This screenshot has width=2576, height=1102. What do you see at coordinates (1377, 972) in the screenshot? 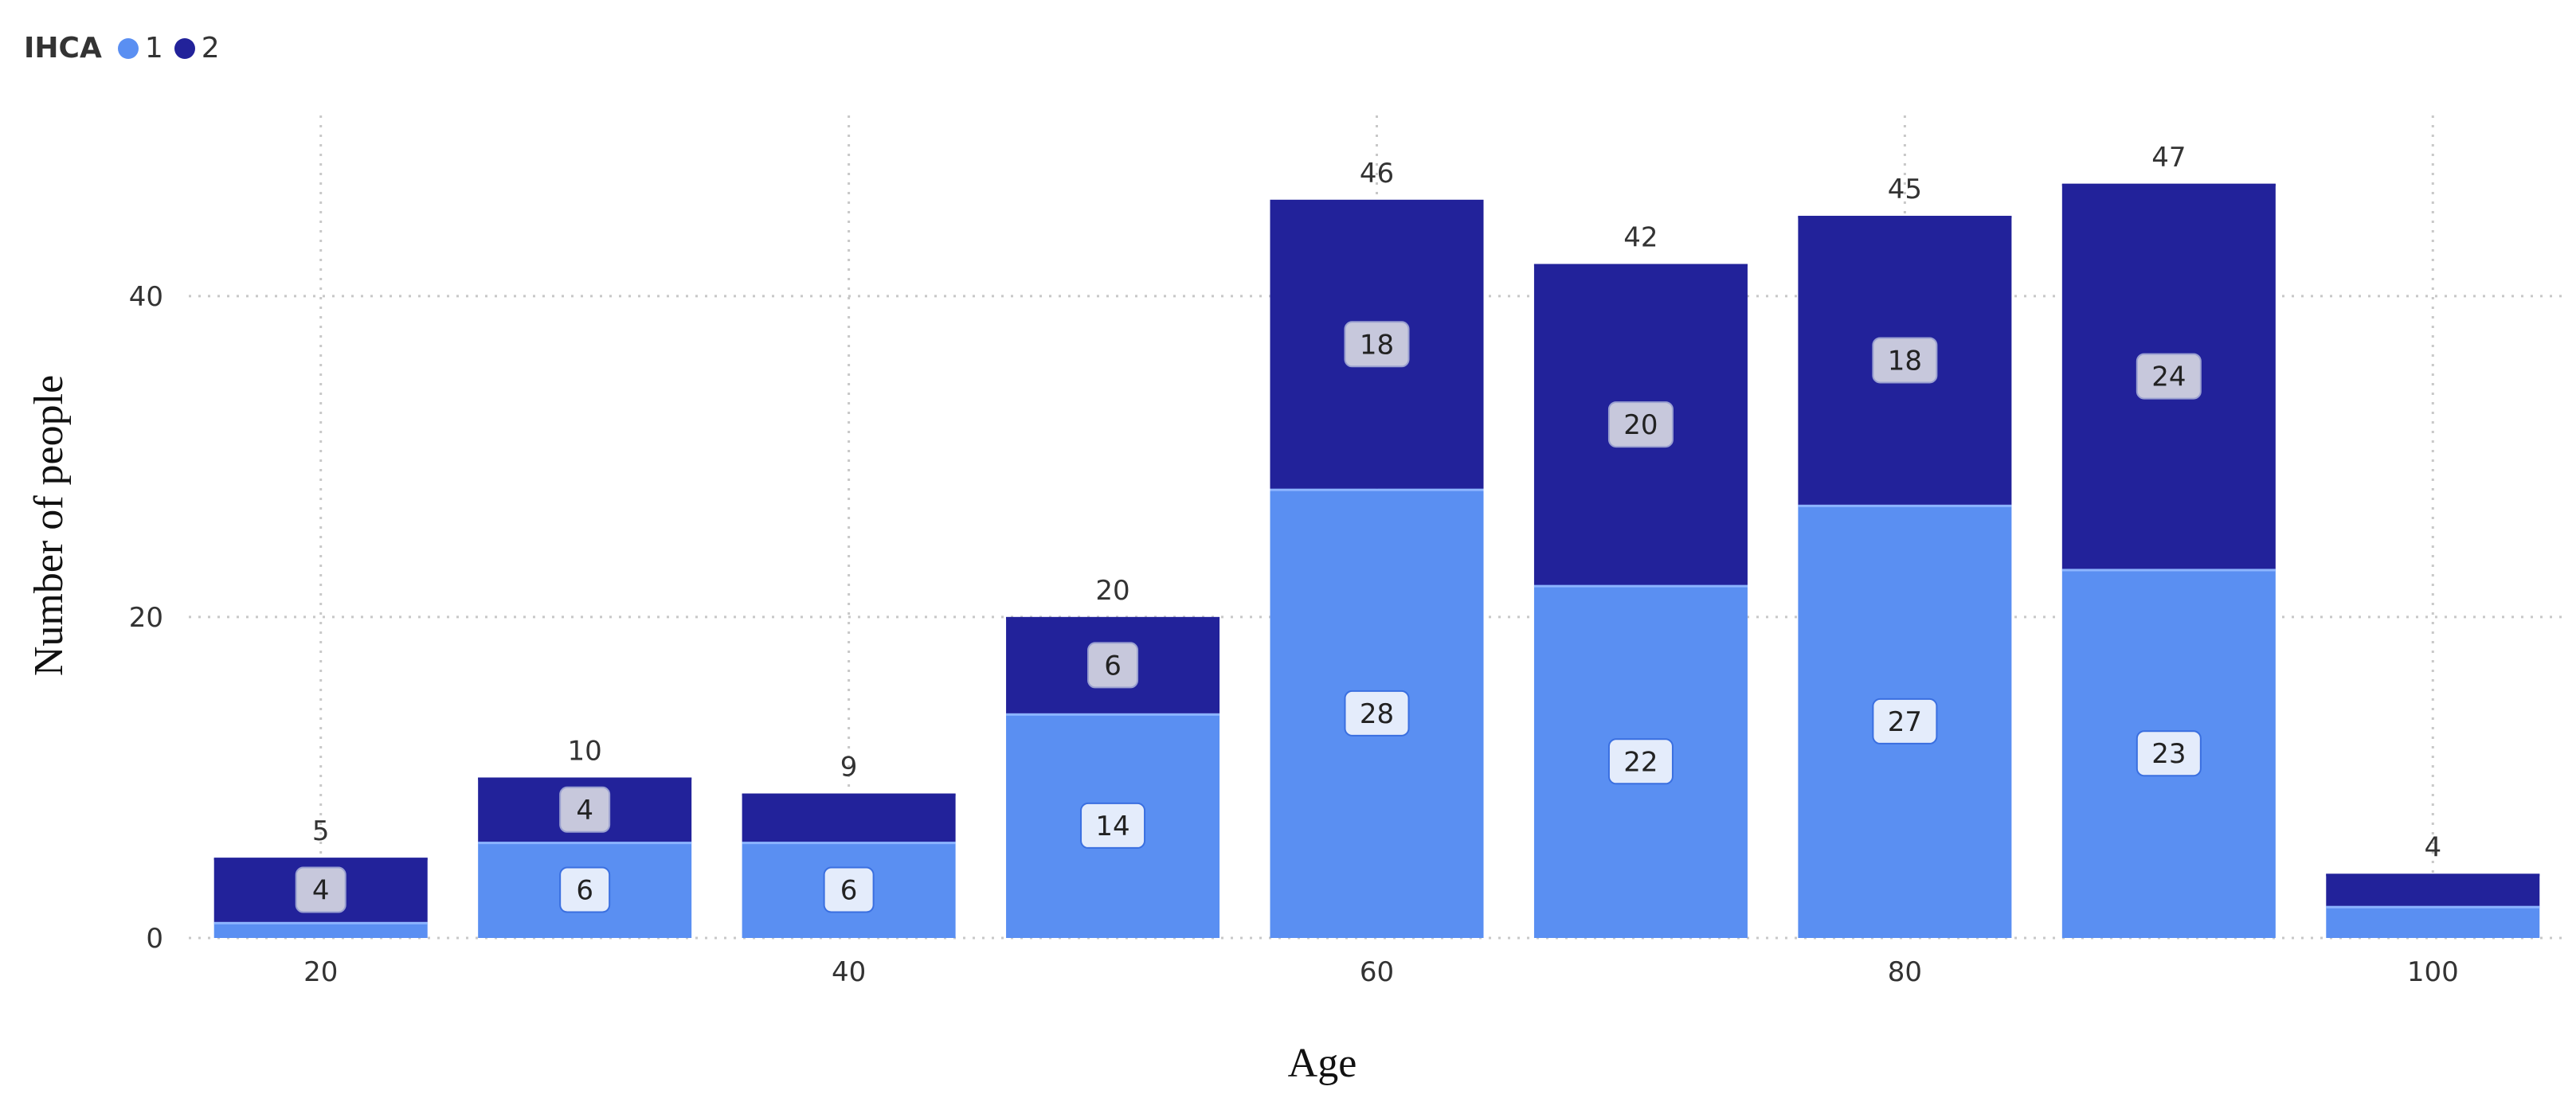
I see `x-tick-label: 60` at bounding box center [1377, 972].